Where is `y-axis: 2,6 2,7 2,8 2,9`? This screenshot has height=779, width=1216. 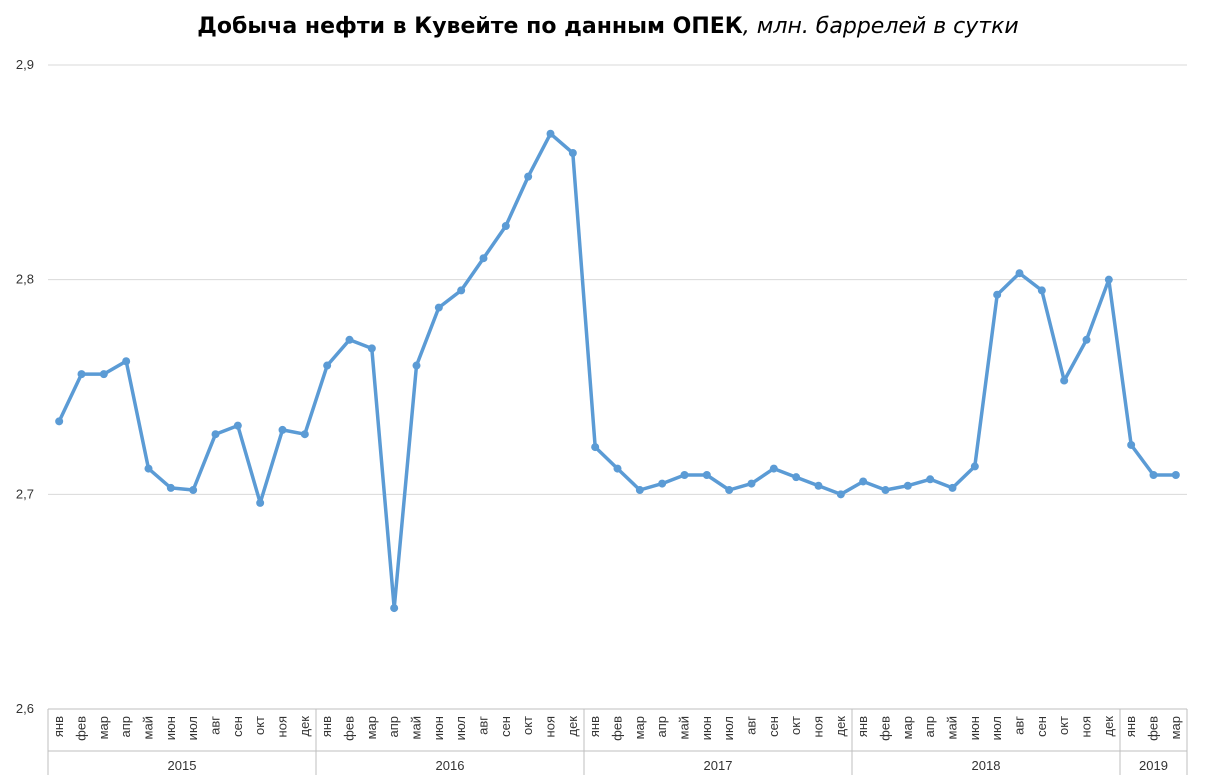 y-axis: 2,6 2,7 2,8 2,9 is located at coordinates (25, 386).